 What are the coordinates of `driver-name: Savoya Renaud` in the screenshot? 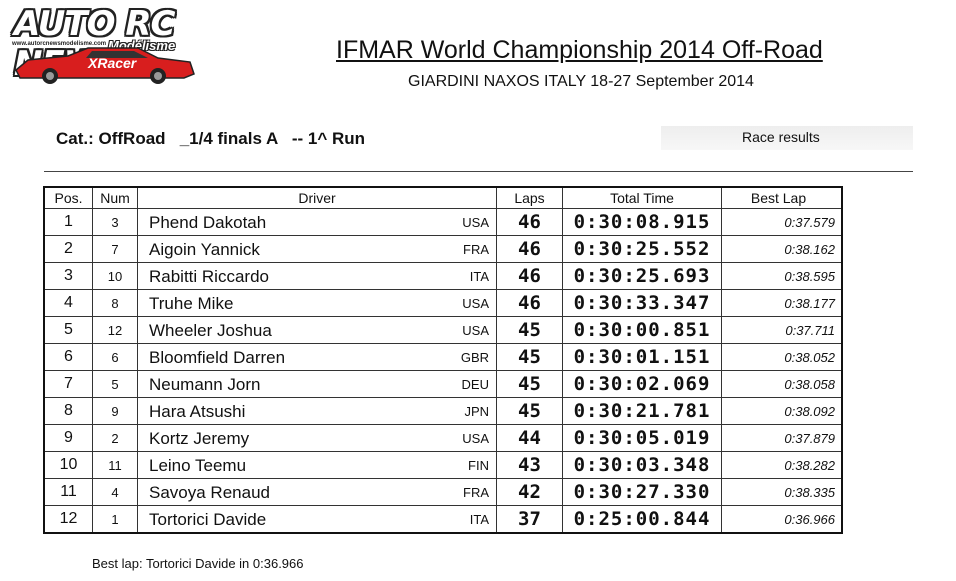 It's located at (209, 492).